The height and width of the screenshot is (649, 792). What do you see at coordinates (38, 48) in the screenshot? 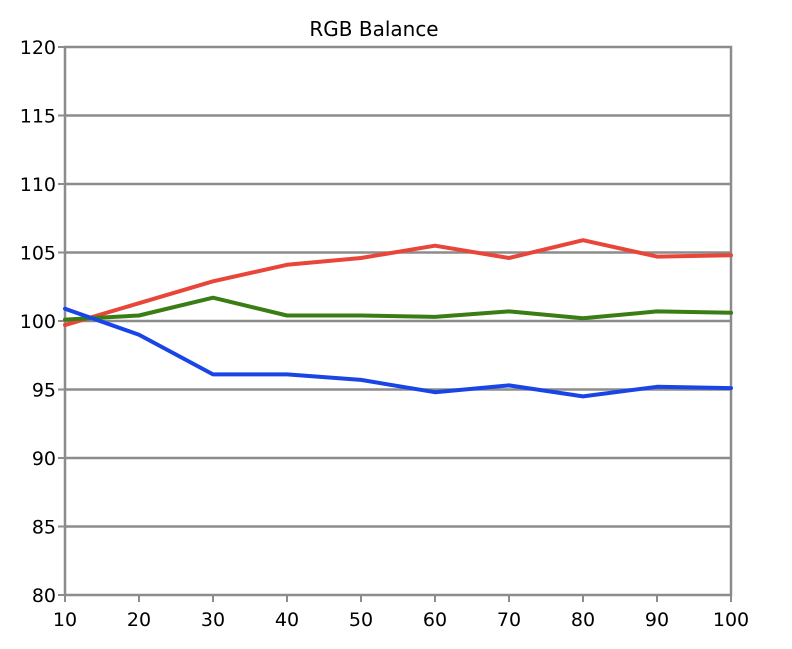
I see `y-tick-label: 120` at bounding box center [38, 48].